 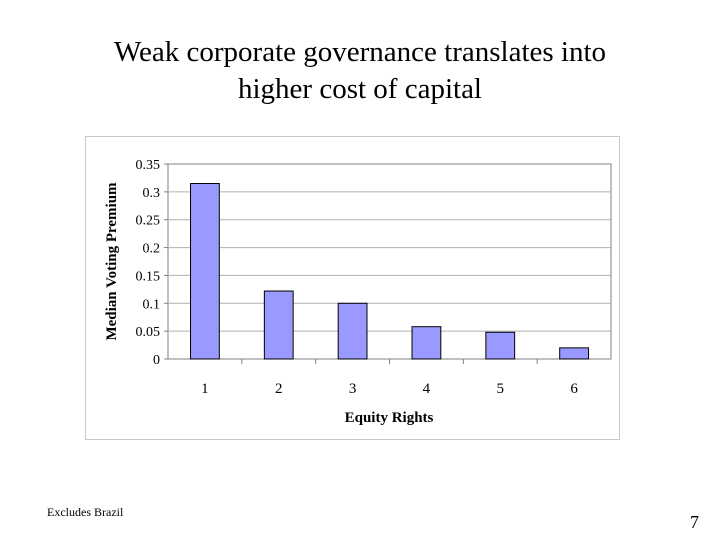 I want to click on x-tick-label: 3, so click(x=353, y=389).